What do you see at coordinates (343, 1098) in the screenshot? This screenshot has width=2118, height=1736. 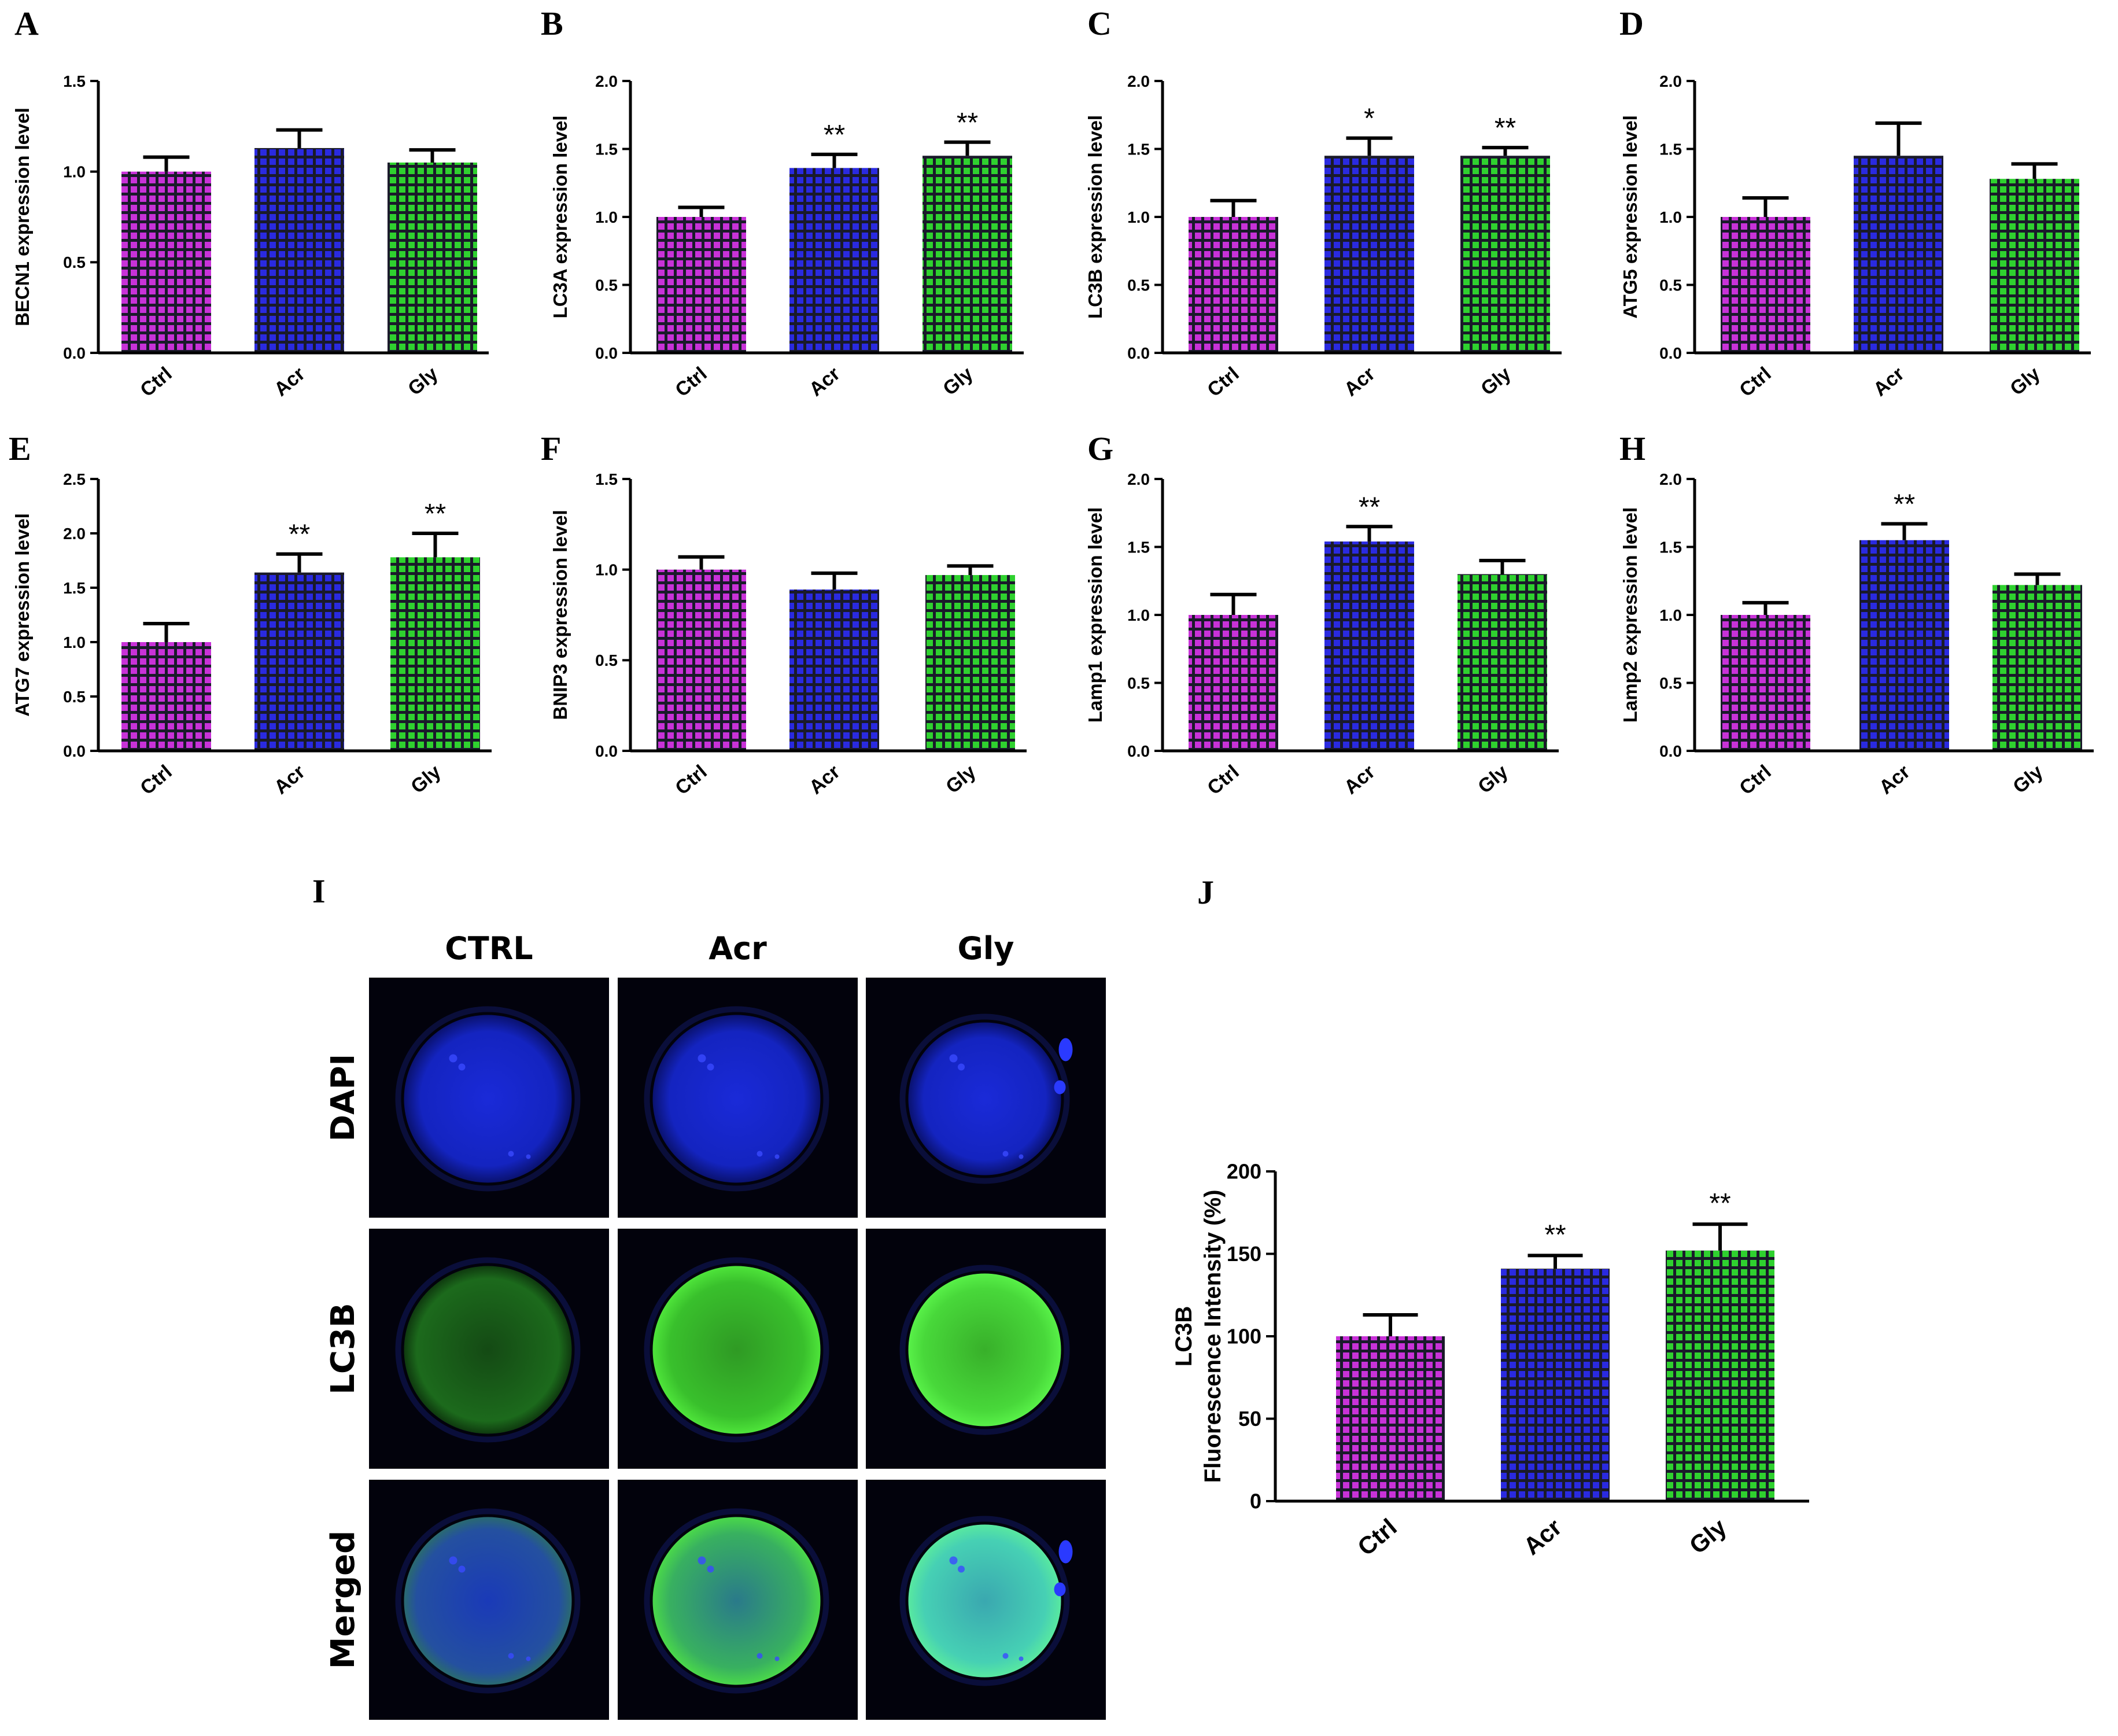 I see `micrograph-row-label: DAPI` at bounding box center [343, 1098].